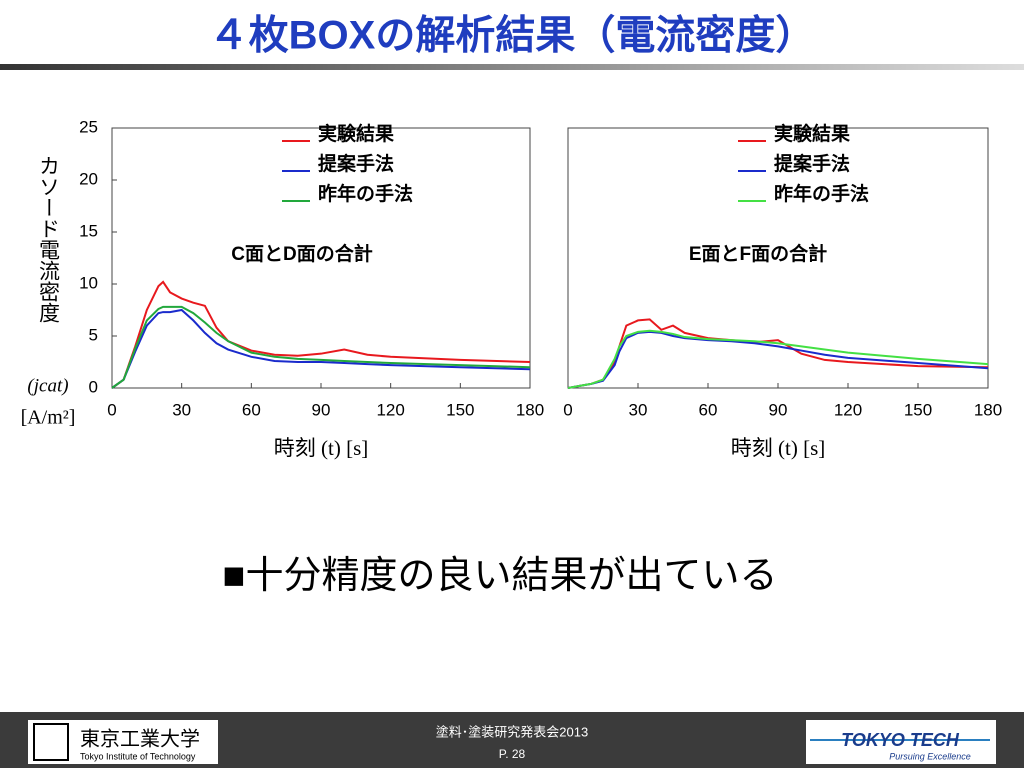 The width and height of the screenshot is (1024, 768). I want to click on annotation: C面とD面の合計, so click(301, 253).